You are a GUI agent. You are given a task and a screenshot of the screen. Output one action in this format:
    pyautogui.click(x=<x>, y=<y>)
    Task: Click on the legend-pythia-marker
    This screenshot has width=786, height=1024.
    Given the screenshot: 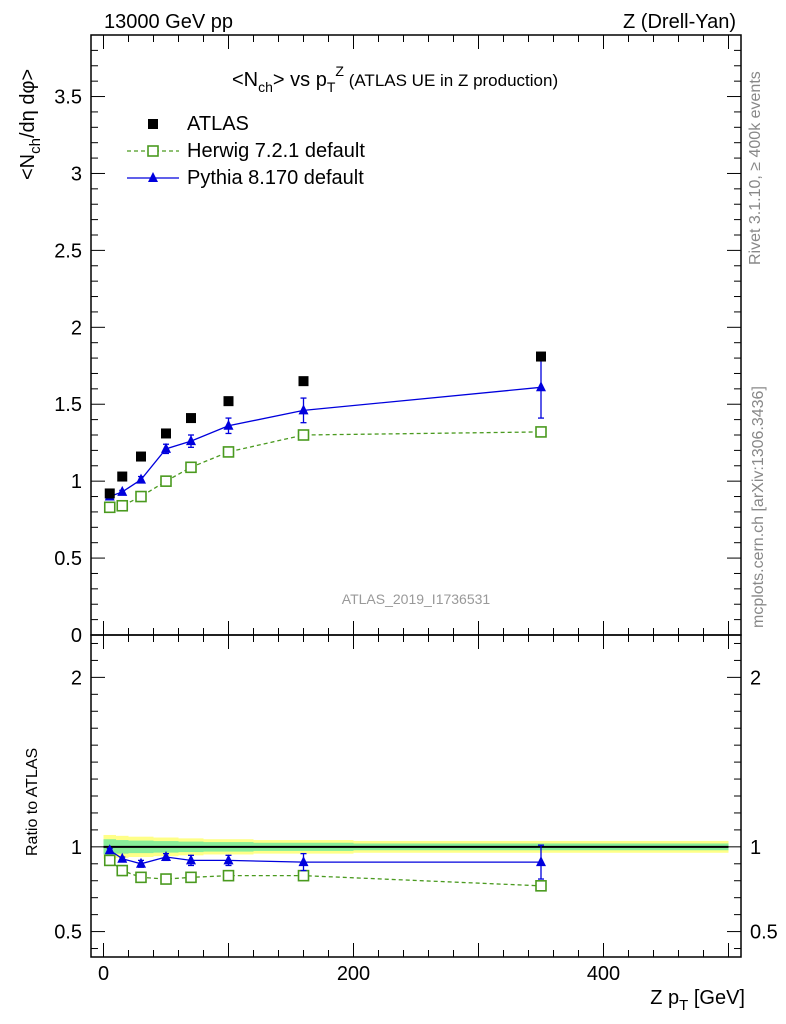 What is the action you would take?
    pyautogui.click(x=153, y=177)
    